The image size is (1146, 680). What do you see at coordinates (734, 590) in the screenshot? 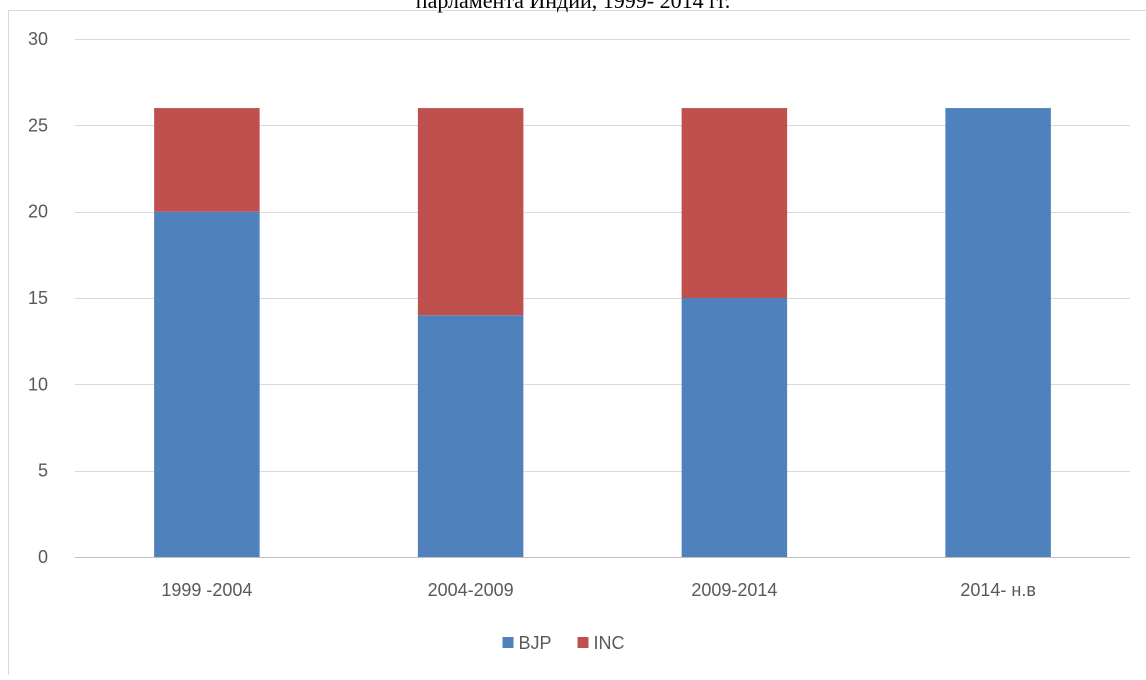
I see `x-tick-label: 2009-2014` at bounding box center [734, 590].